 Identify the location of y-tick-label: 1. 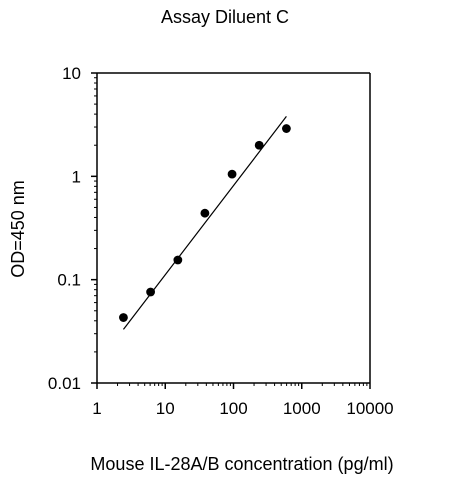
(76, 176).